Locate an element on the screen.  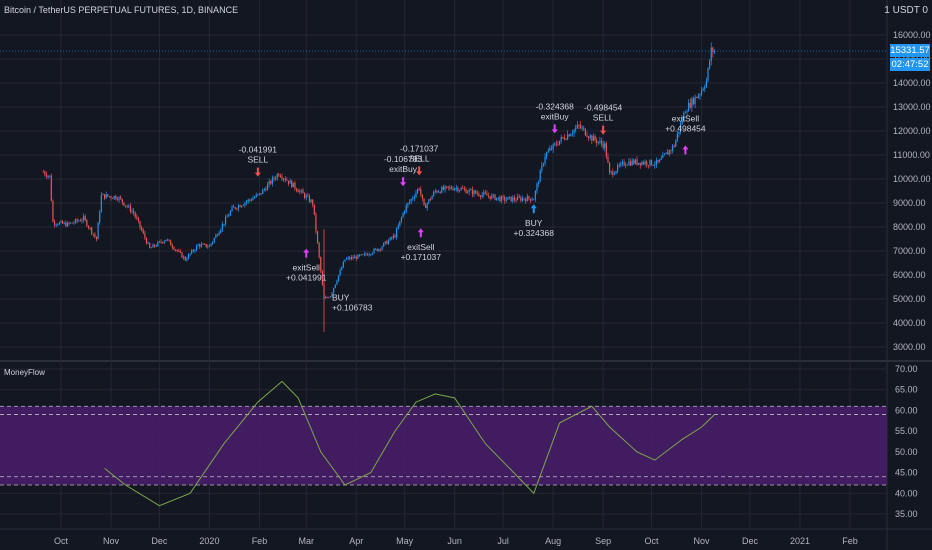
money-flow-band-fill is located at coordinates (443, 445).